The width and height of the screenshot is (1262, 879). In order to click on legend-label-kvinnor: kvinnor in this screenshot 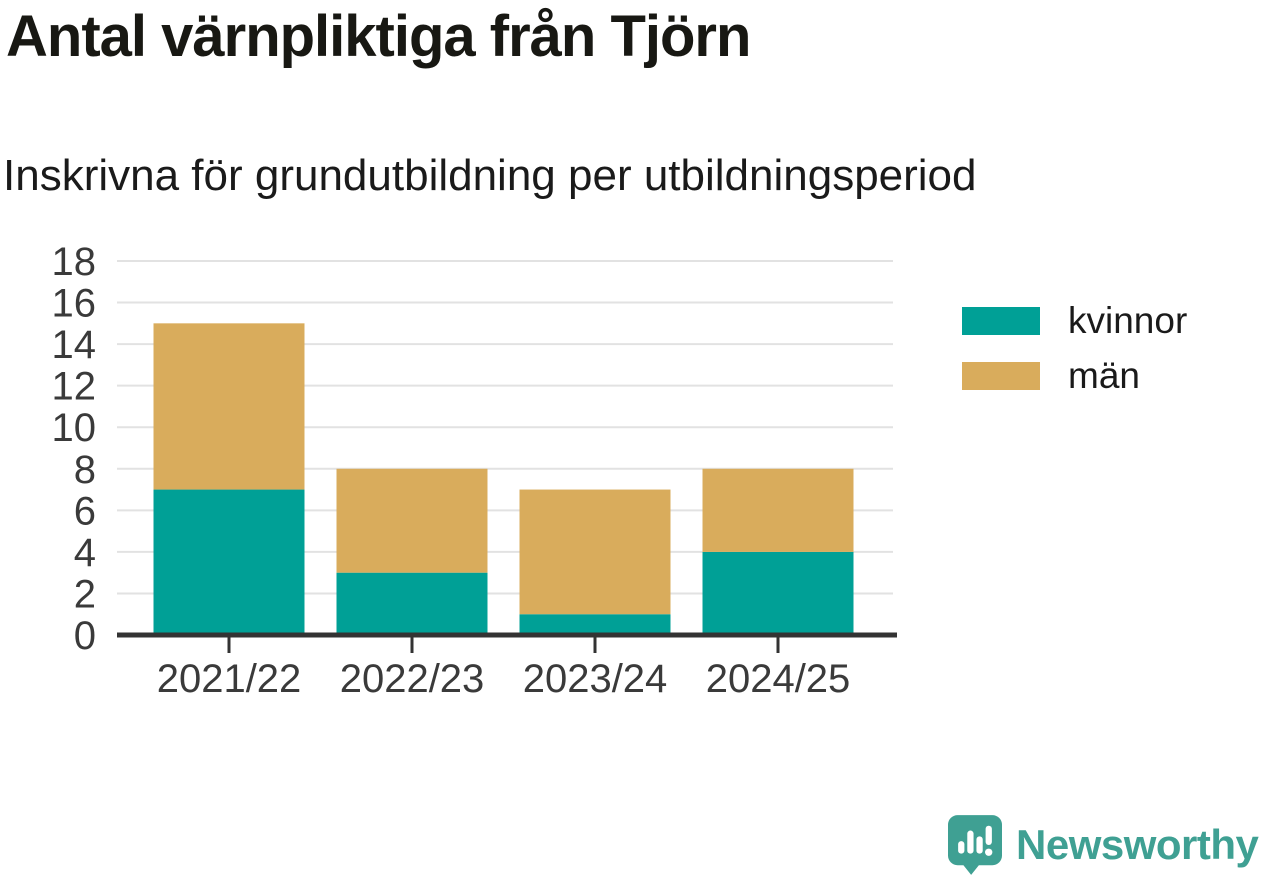, I will do `click(1128, 320)`.